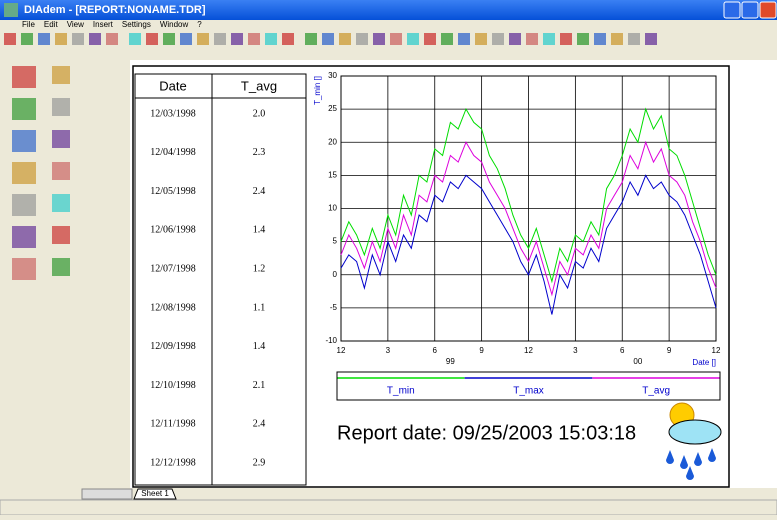 This screenshot has height=520, width=777. I want to click on table-cell: 12/10/1998, so click(173, 385).